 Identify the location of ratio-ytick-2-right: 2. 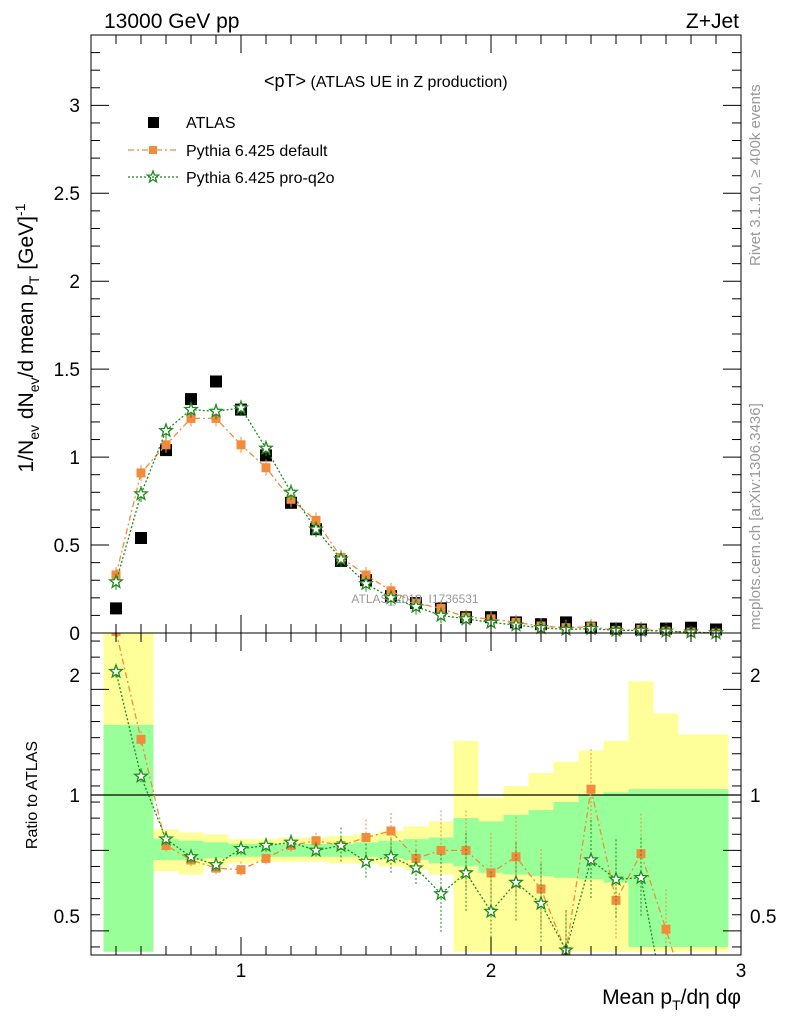
(755, 676).